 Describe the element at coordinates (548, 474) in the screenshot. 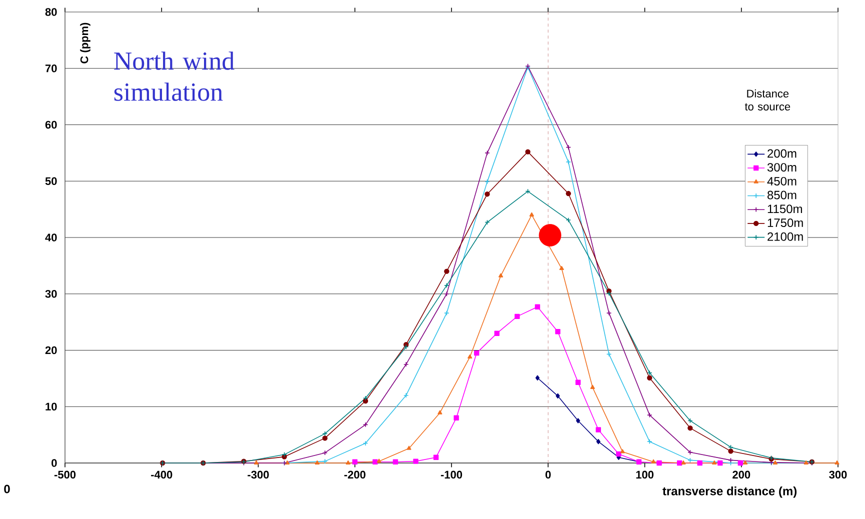

I see `x-tick-label: 0` at that location.